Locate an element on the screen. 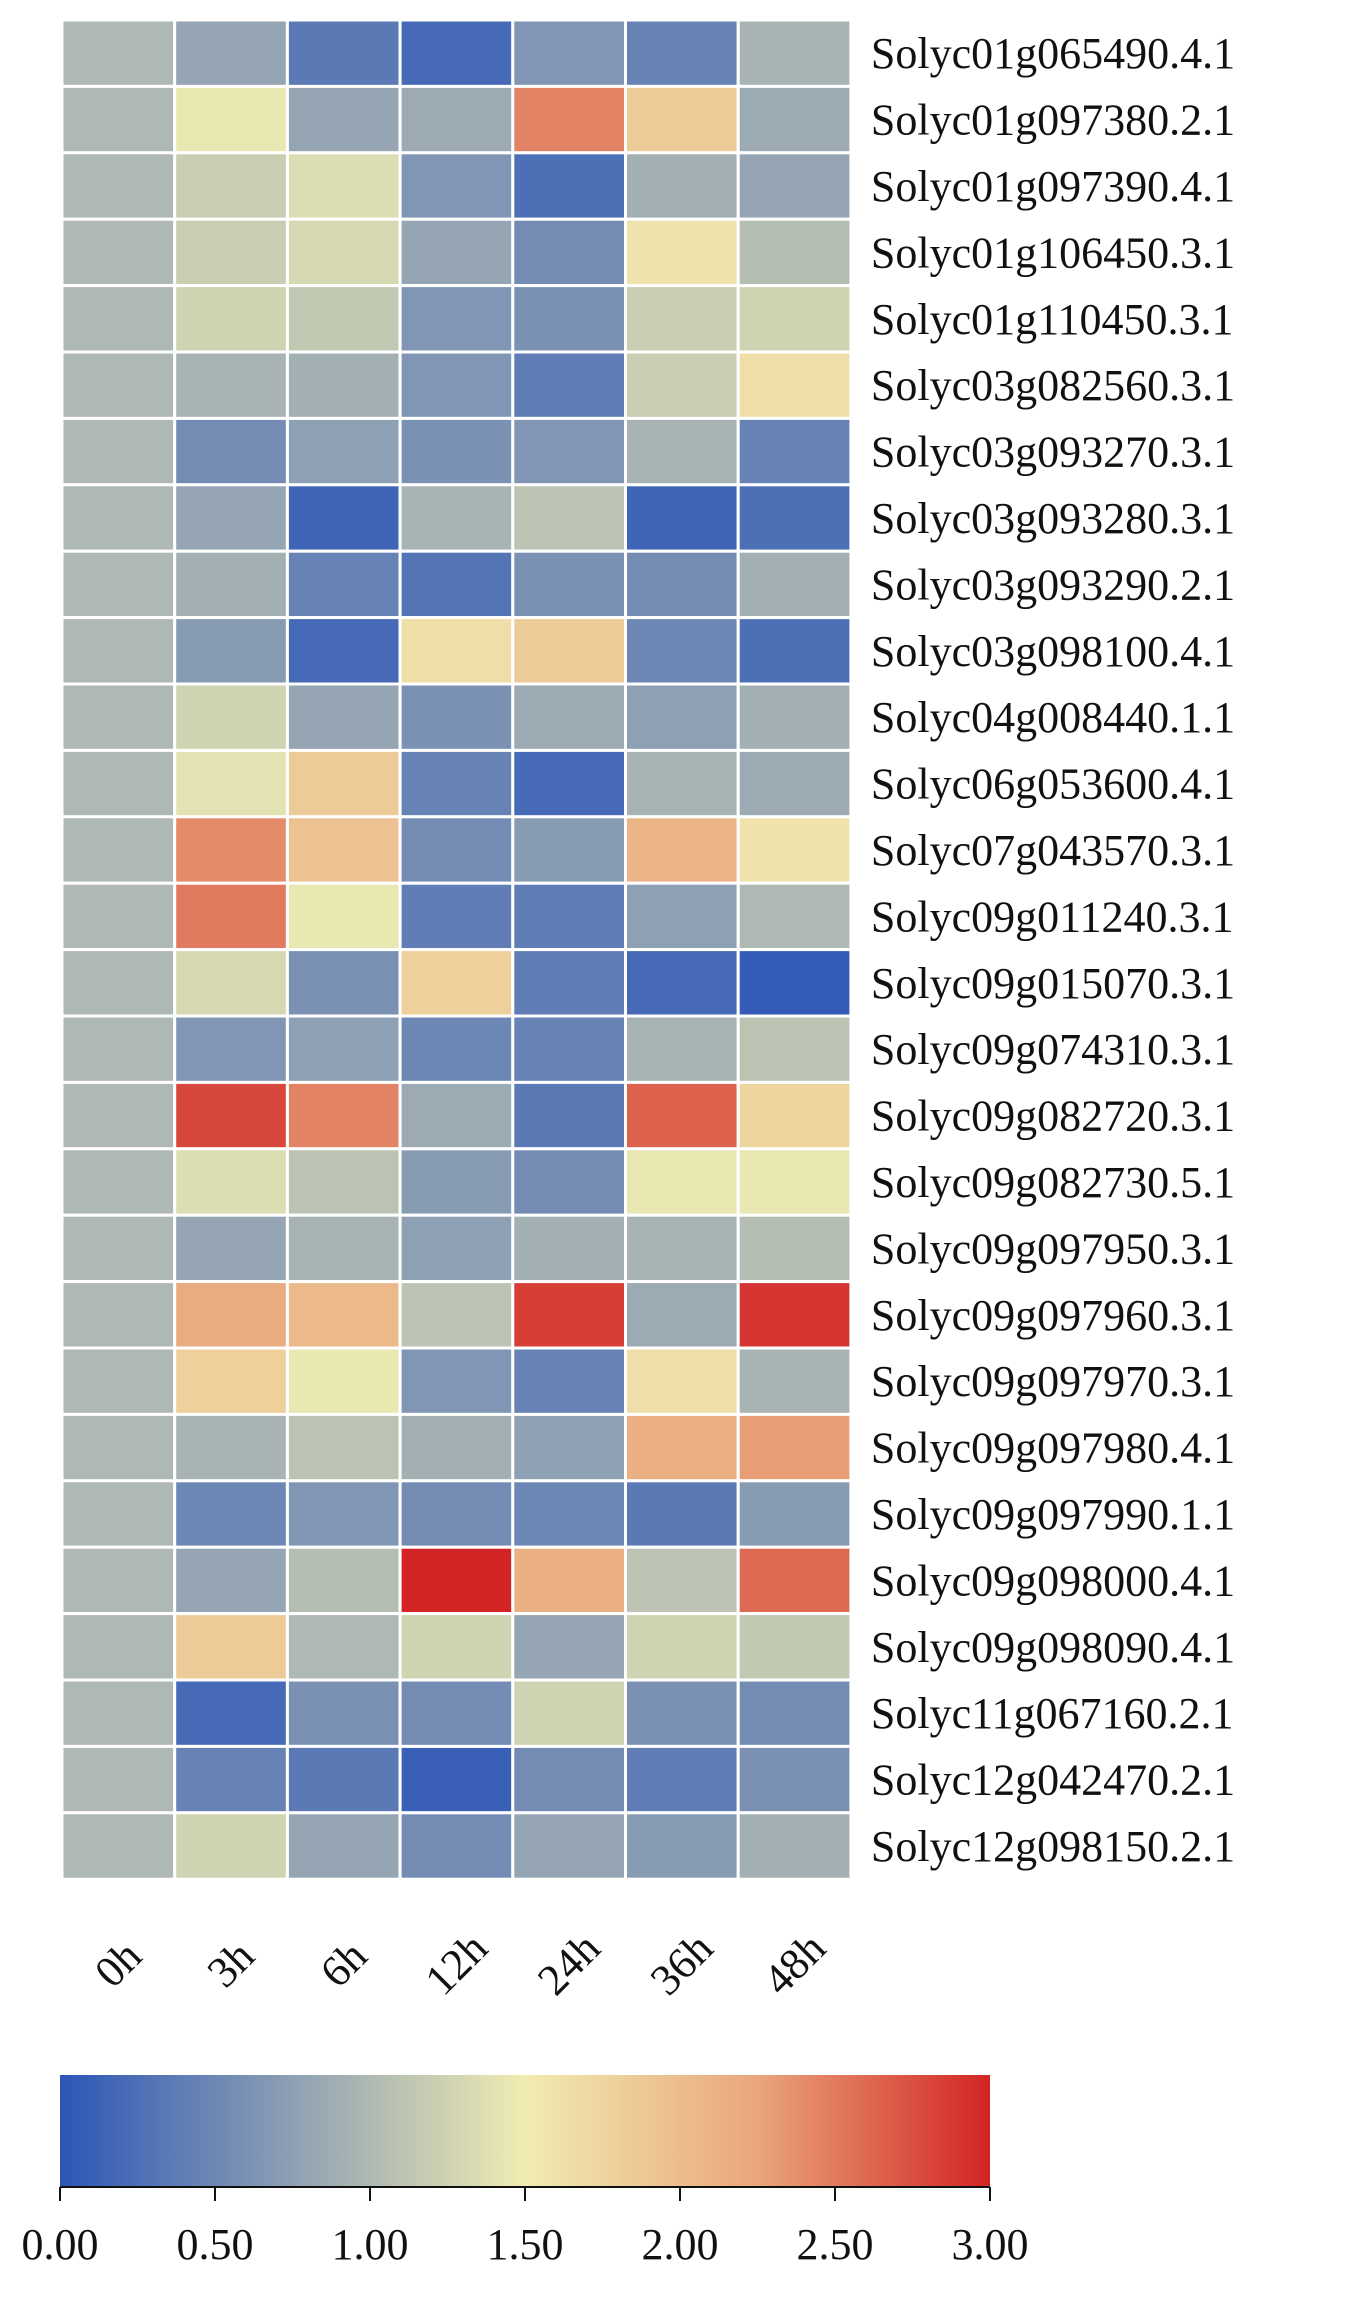 Image resolution: width=1367 pixels, height=2305 pixels. row-label: Solyc09g015070.3.1 is located at coordinates (1053, 983).